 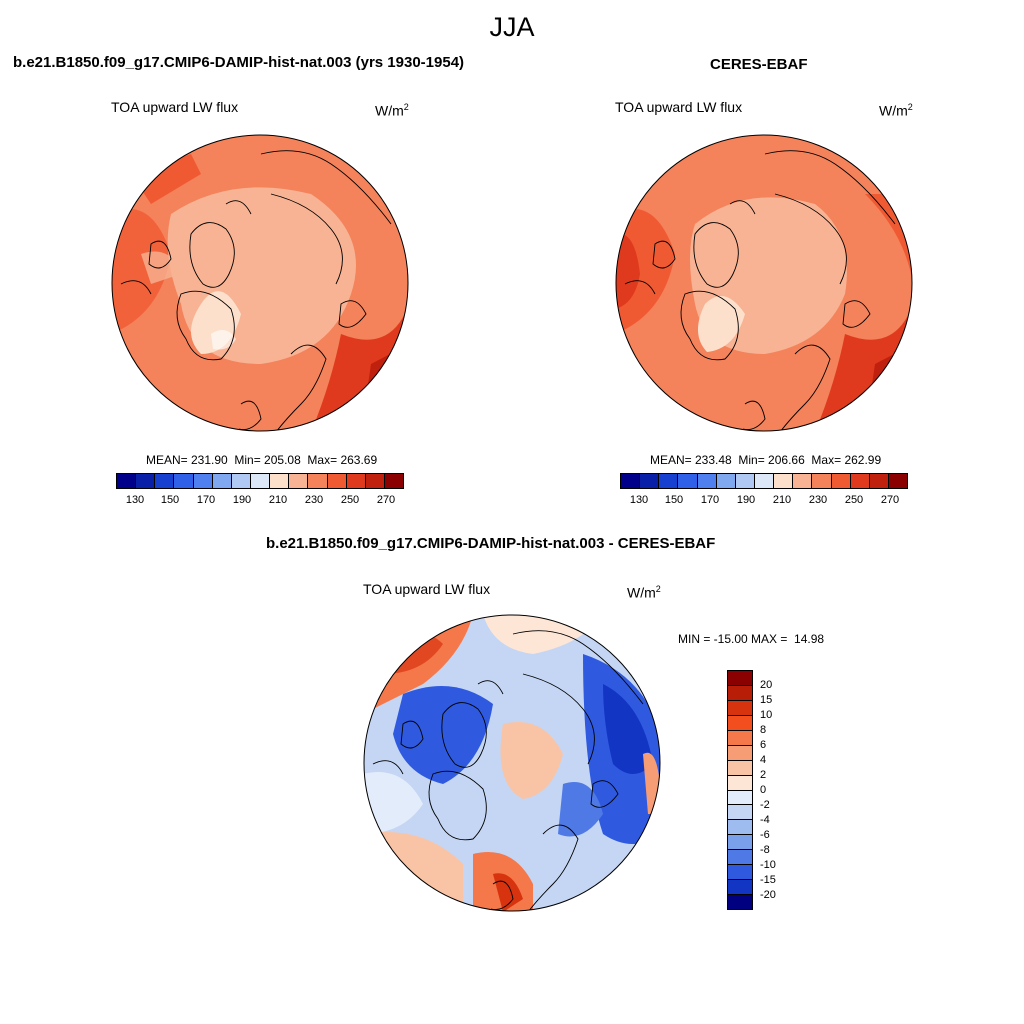 I want to click on diff-panel-tick-label: -15, so click(x=768, y=880).